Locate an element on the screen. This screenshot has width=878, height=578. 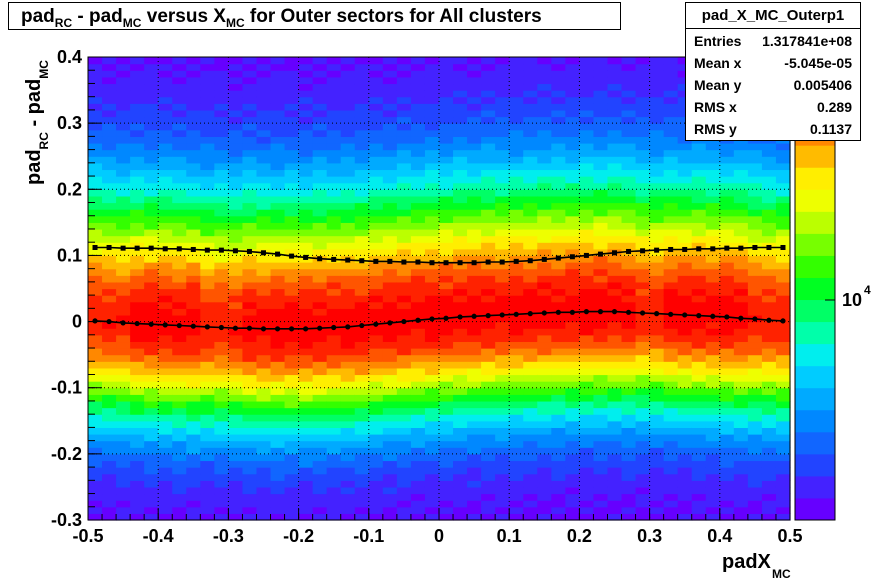
series-point-square is located at coordinates (769, 247).